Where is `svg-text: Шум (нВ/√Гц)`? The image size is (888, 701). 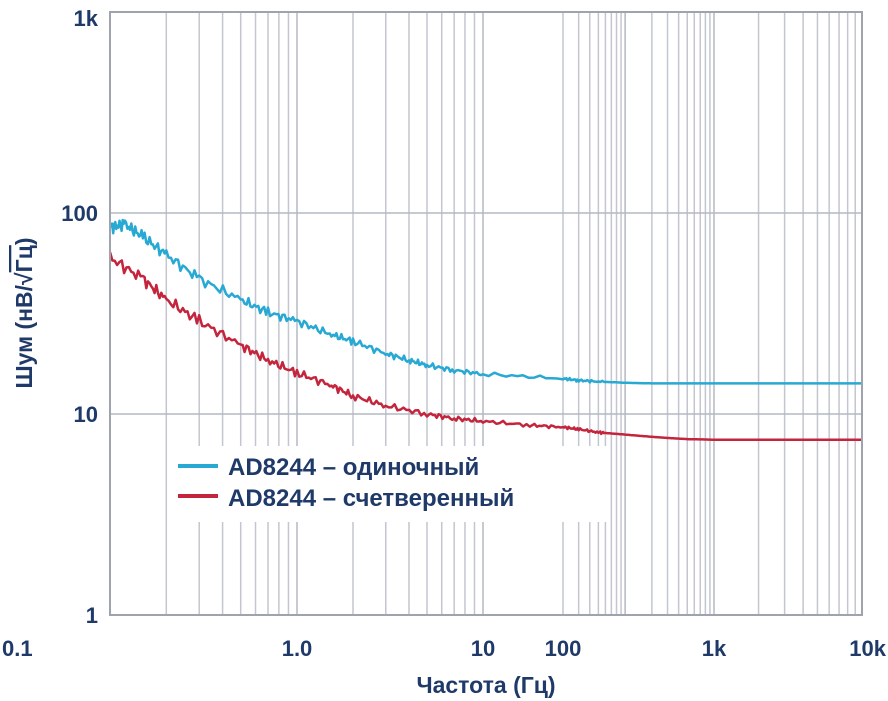 svg-text: Шум (нВ/√Гц) is located at coordinates (24, 312).